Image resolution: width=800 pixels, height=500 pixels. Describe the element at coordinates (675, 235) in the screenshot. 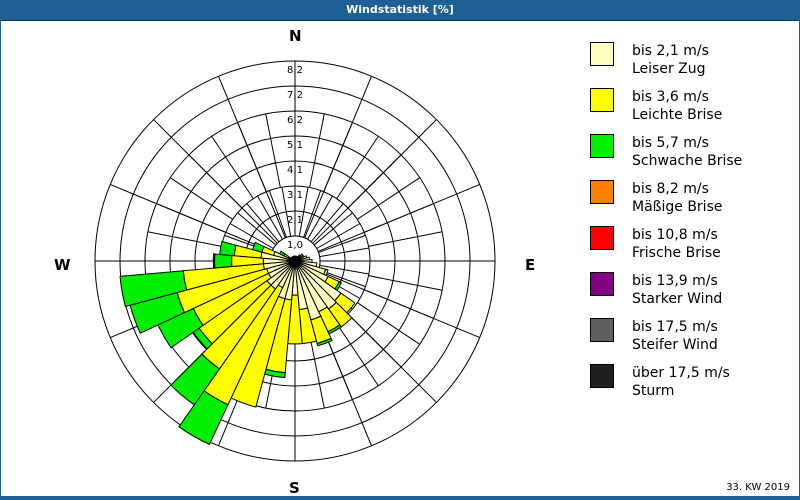

I see `legend-range: bis 10,8 m/s` at that location.